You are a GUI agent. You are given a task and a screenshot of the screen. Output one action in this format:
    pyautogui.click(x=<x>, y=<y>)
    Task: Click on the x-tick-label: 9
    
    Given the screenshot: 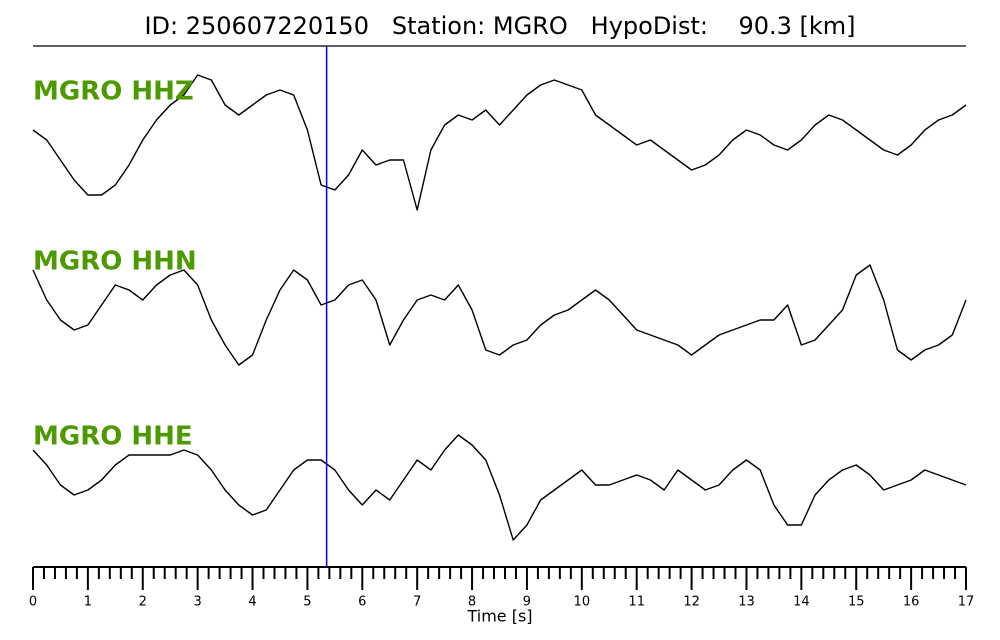 What is the action you would take?
    pyautogui.click(x=527, y=602)
    